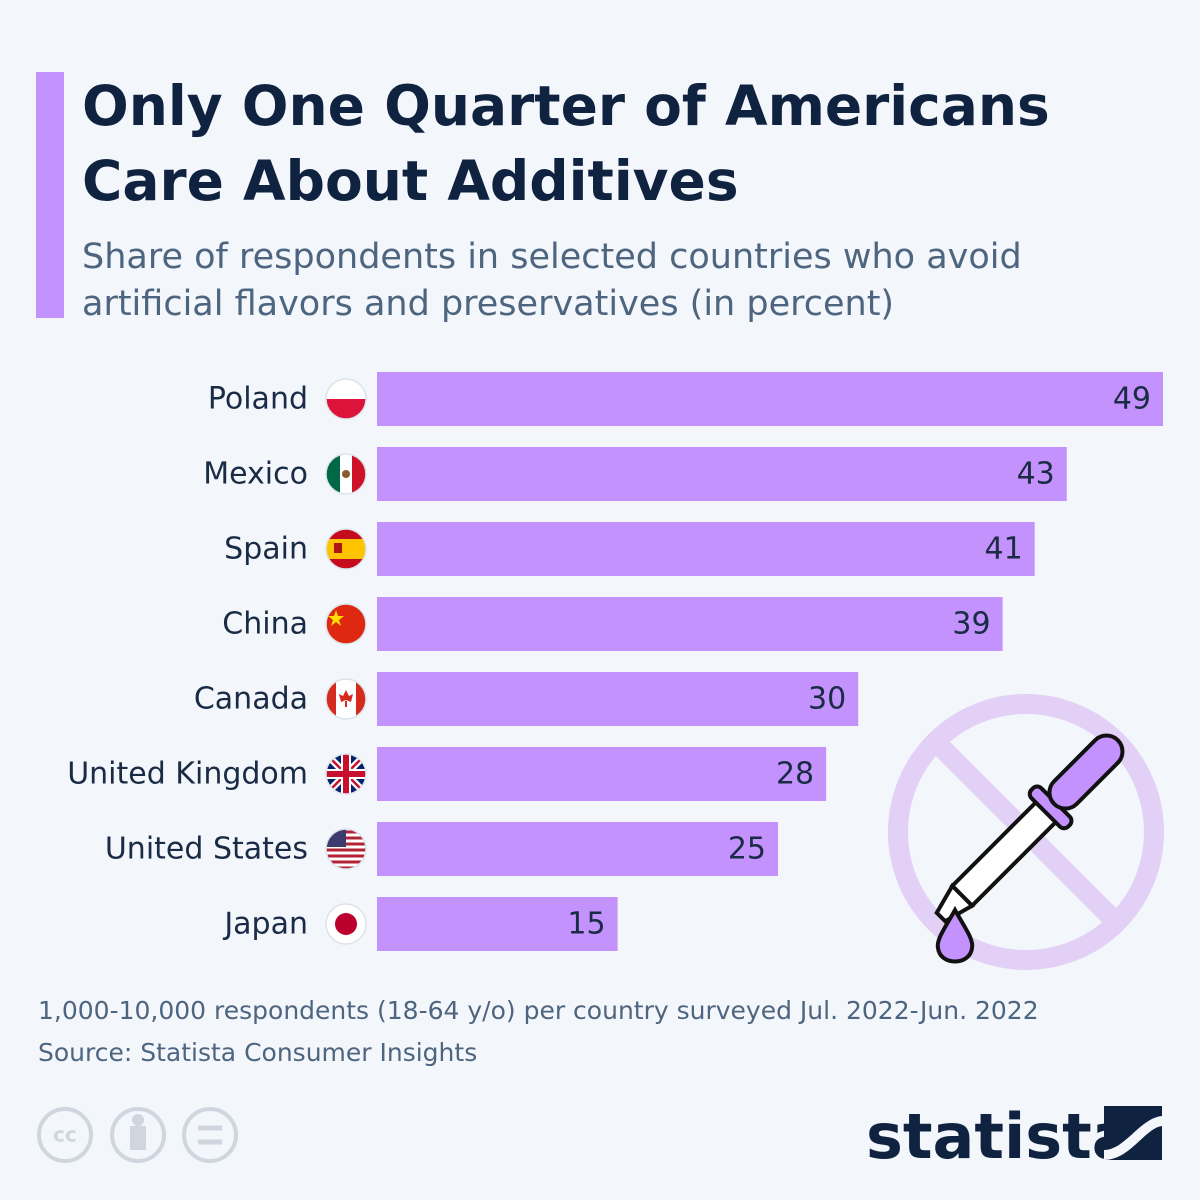 This screenshot has height=1200, width=1200. I want to click on brand-logo: statista, so click(1000, 1136).